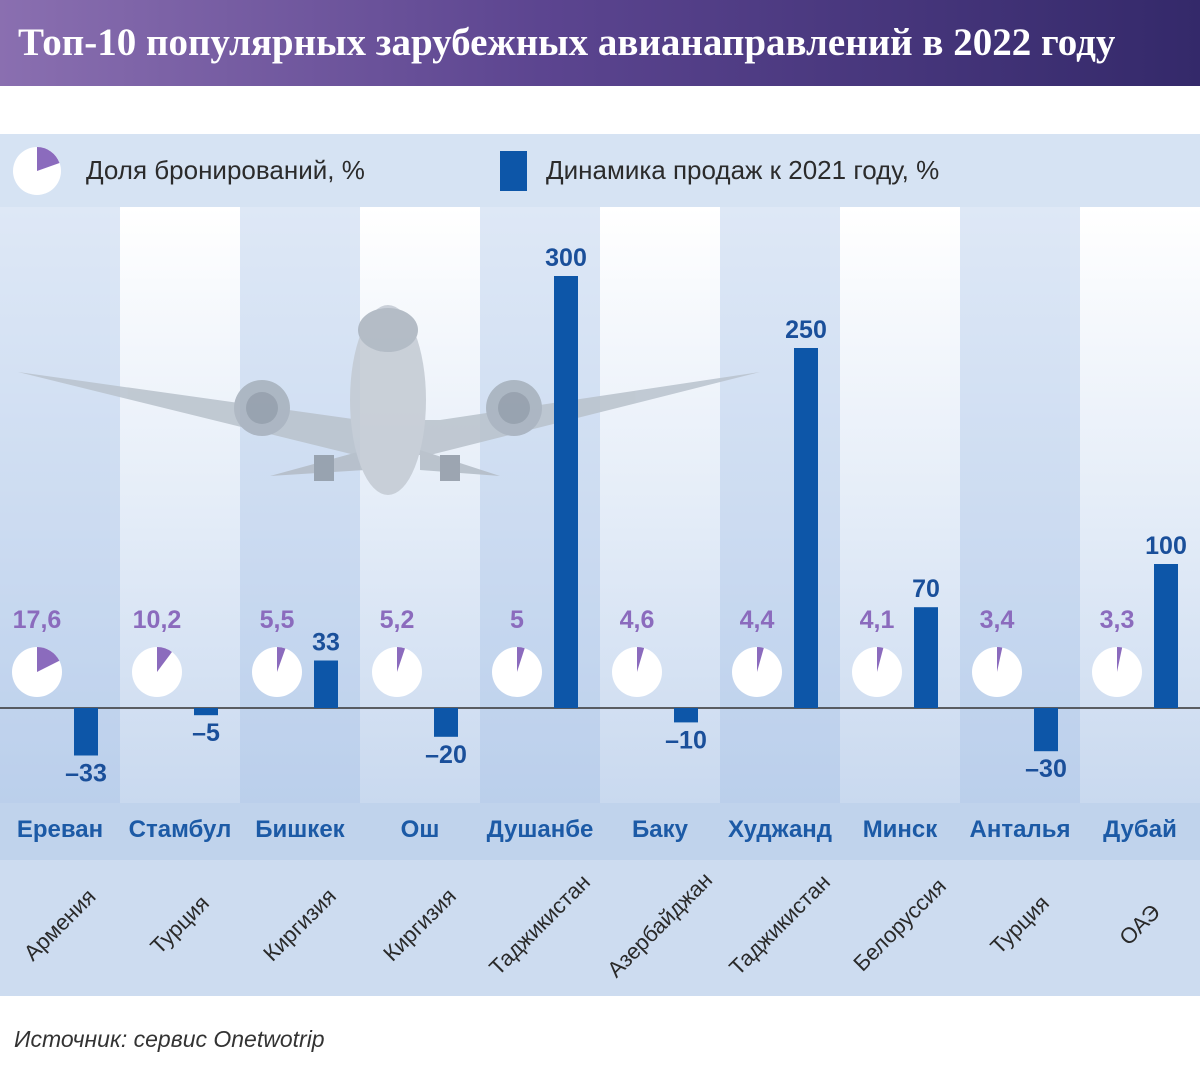 Image resolution: width=1200 pixels, height=1074 pixels. Describe the element at coordinates (517, 620) in the screenshot. I see `pie-value-label: 5` at that location.